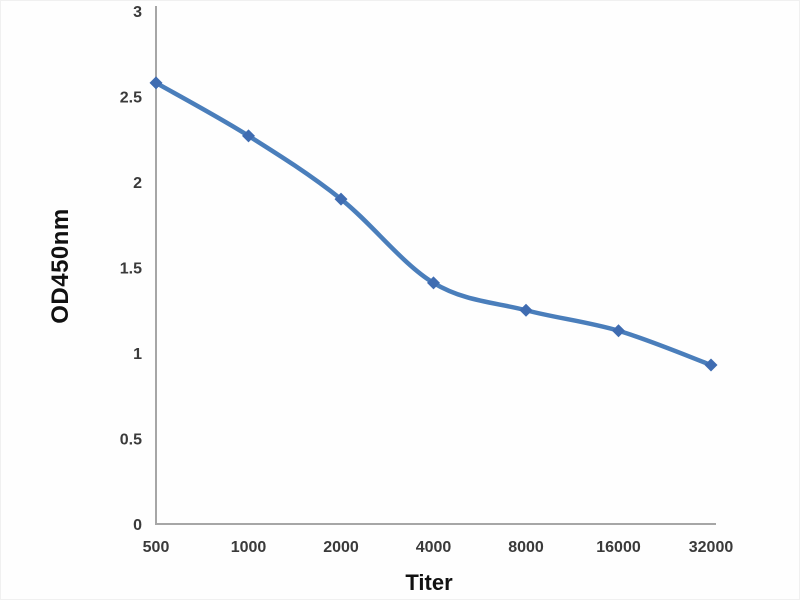 This screenshot has height=600, width=800. I want to click on y-axis-title: OD450nm, so click(60, 266).